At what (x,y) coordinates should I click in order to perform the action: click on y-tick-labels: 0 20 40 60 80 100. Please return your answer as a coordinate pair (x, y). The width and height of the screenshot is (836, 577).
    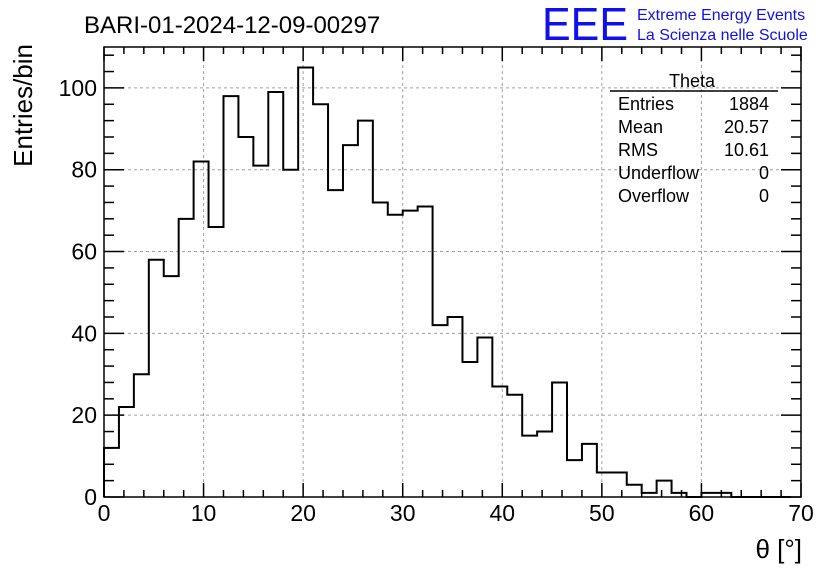
    Looking at the image, I should click on (78, 292).